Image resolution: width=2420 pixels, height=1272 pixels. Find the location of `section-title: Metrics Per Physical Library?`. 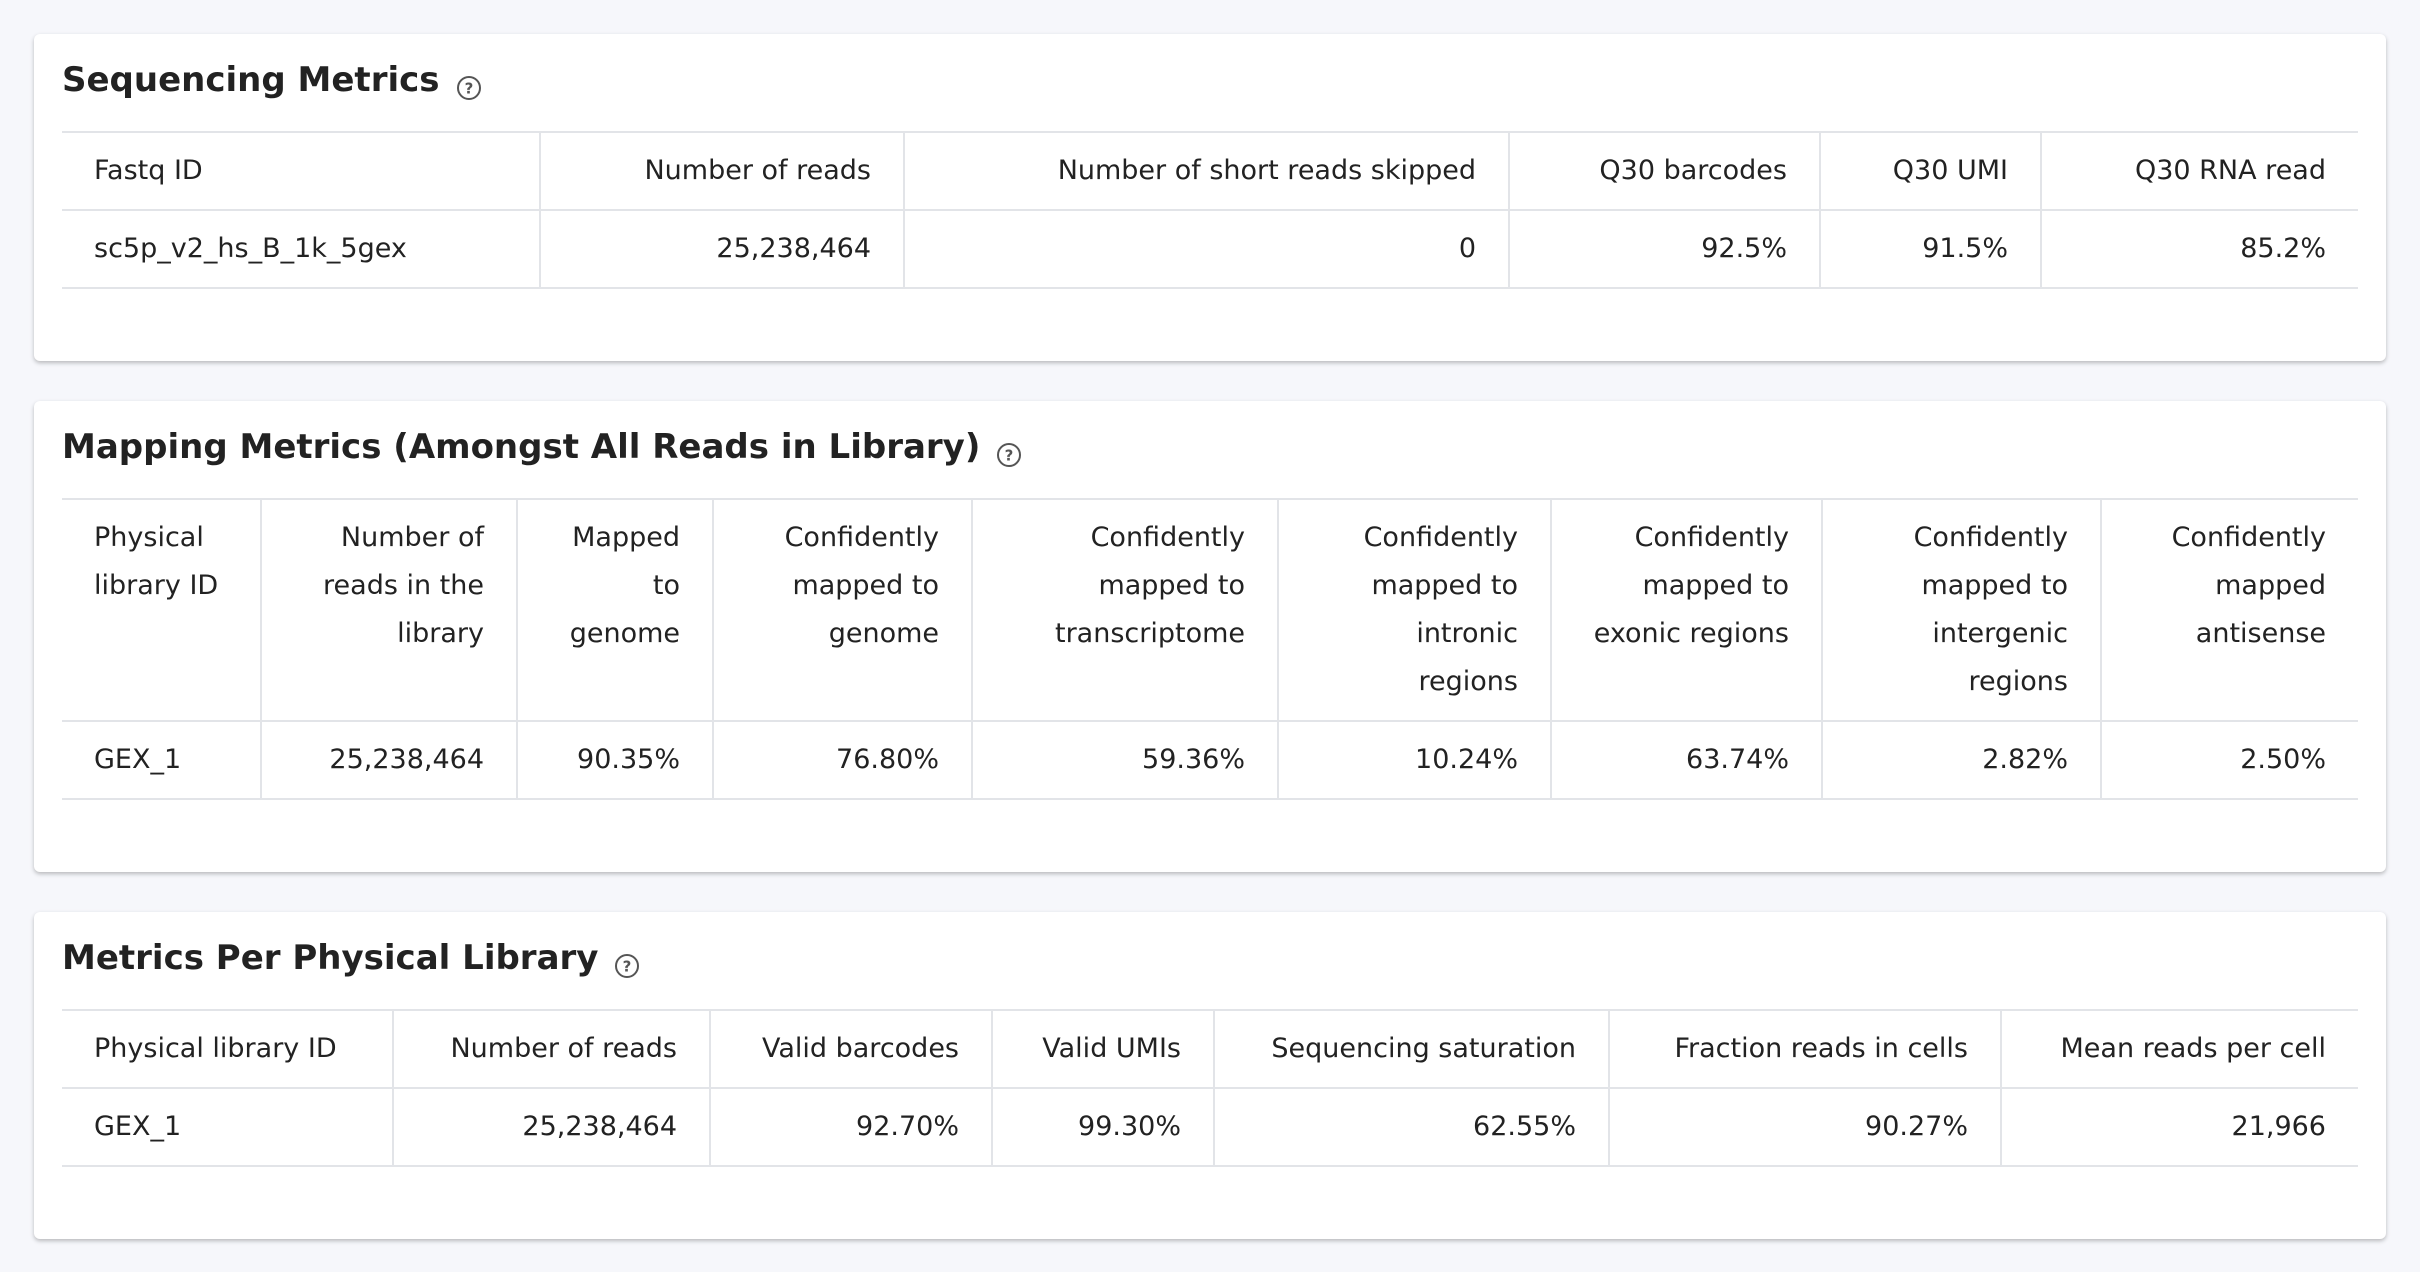

section-title: Metrics Per Physical Library? is located at coordinates (351, 958).